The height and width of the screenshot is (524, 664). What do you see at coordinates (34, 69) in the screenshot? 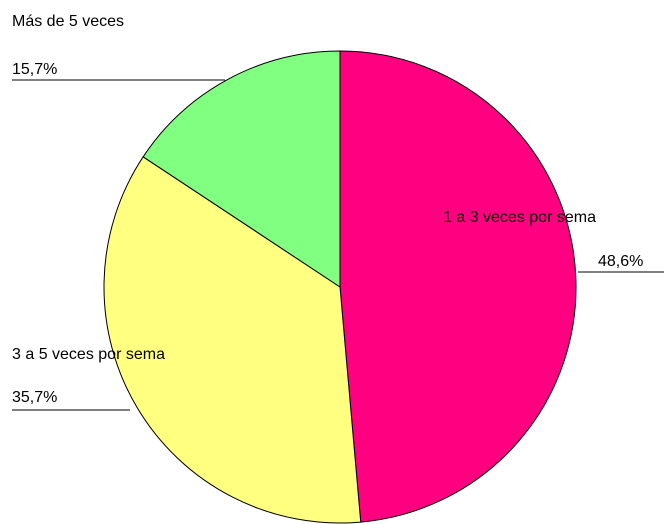
I see `value-label: 15,7%` at bounding box center [34, 69].